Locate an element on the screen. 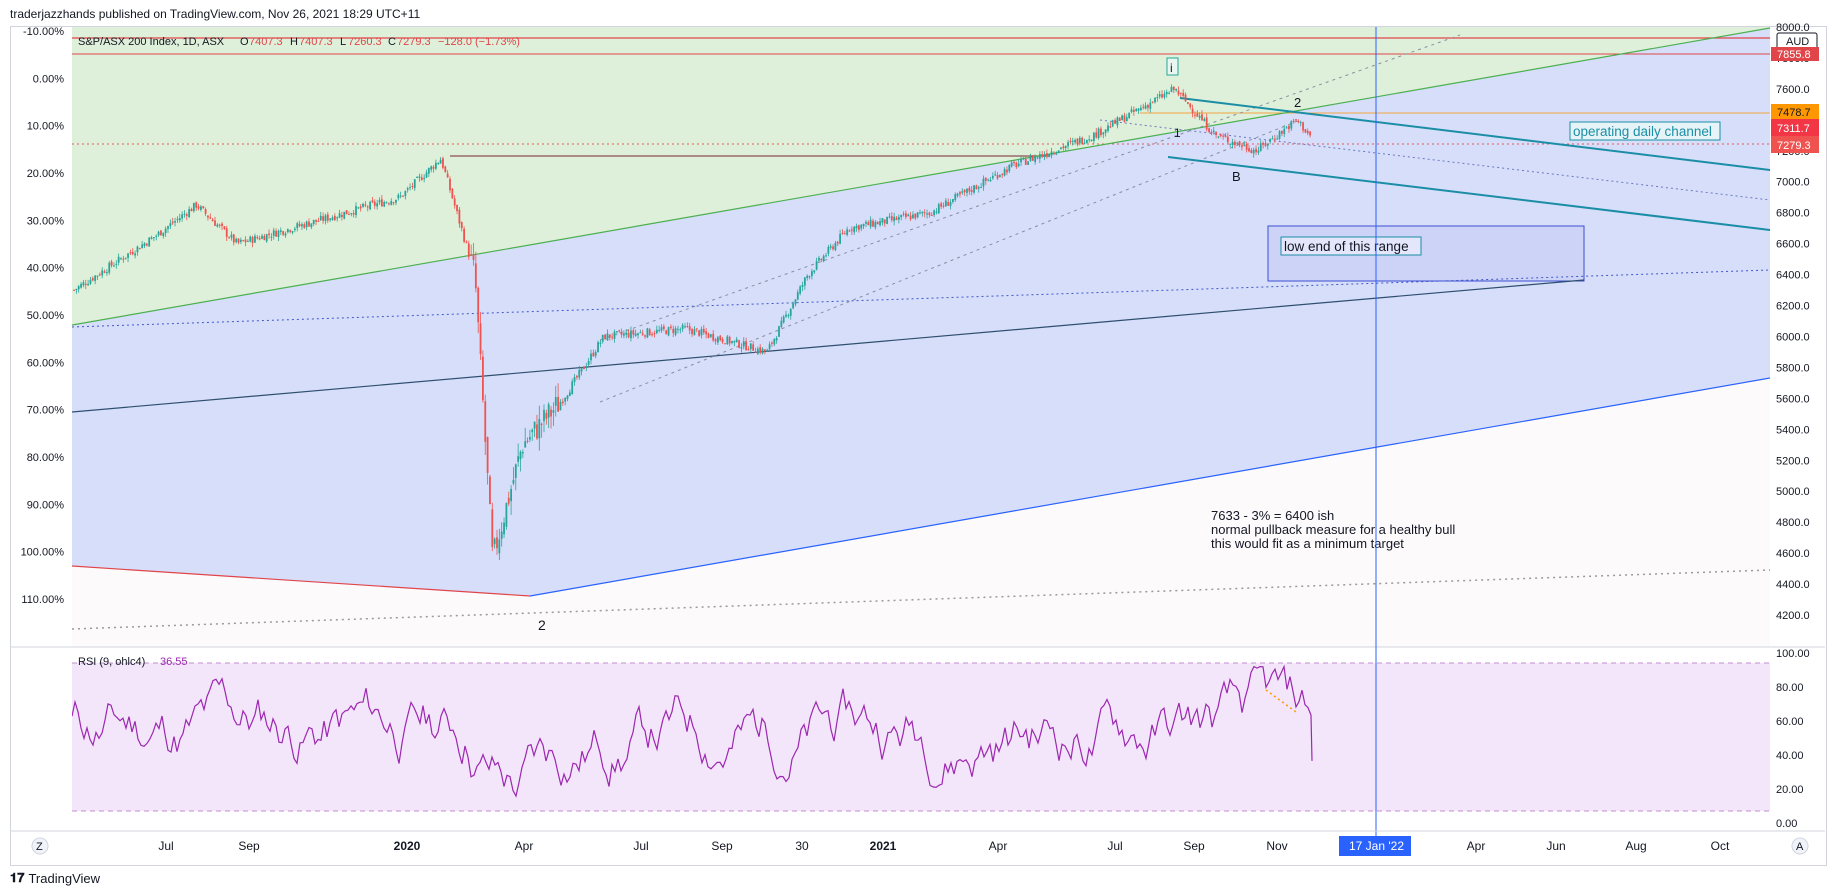 This screenshot has width=1834, height=896. price-axis-tick: 5200.0 is located at coordinates (1793, 461).